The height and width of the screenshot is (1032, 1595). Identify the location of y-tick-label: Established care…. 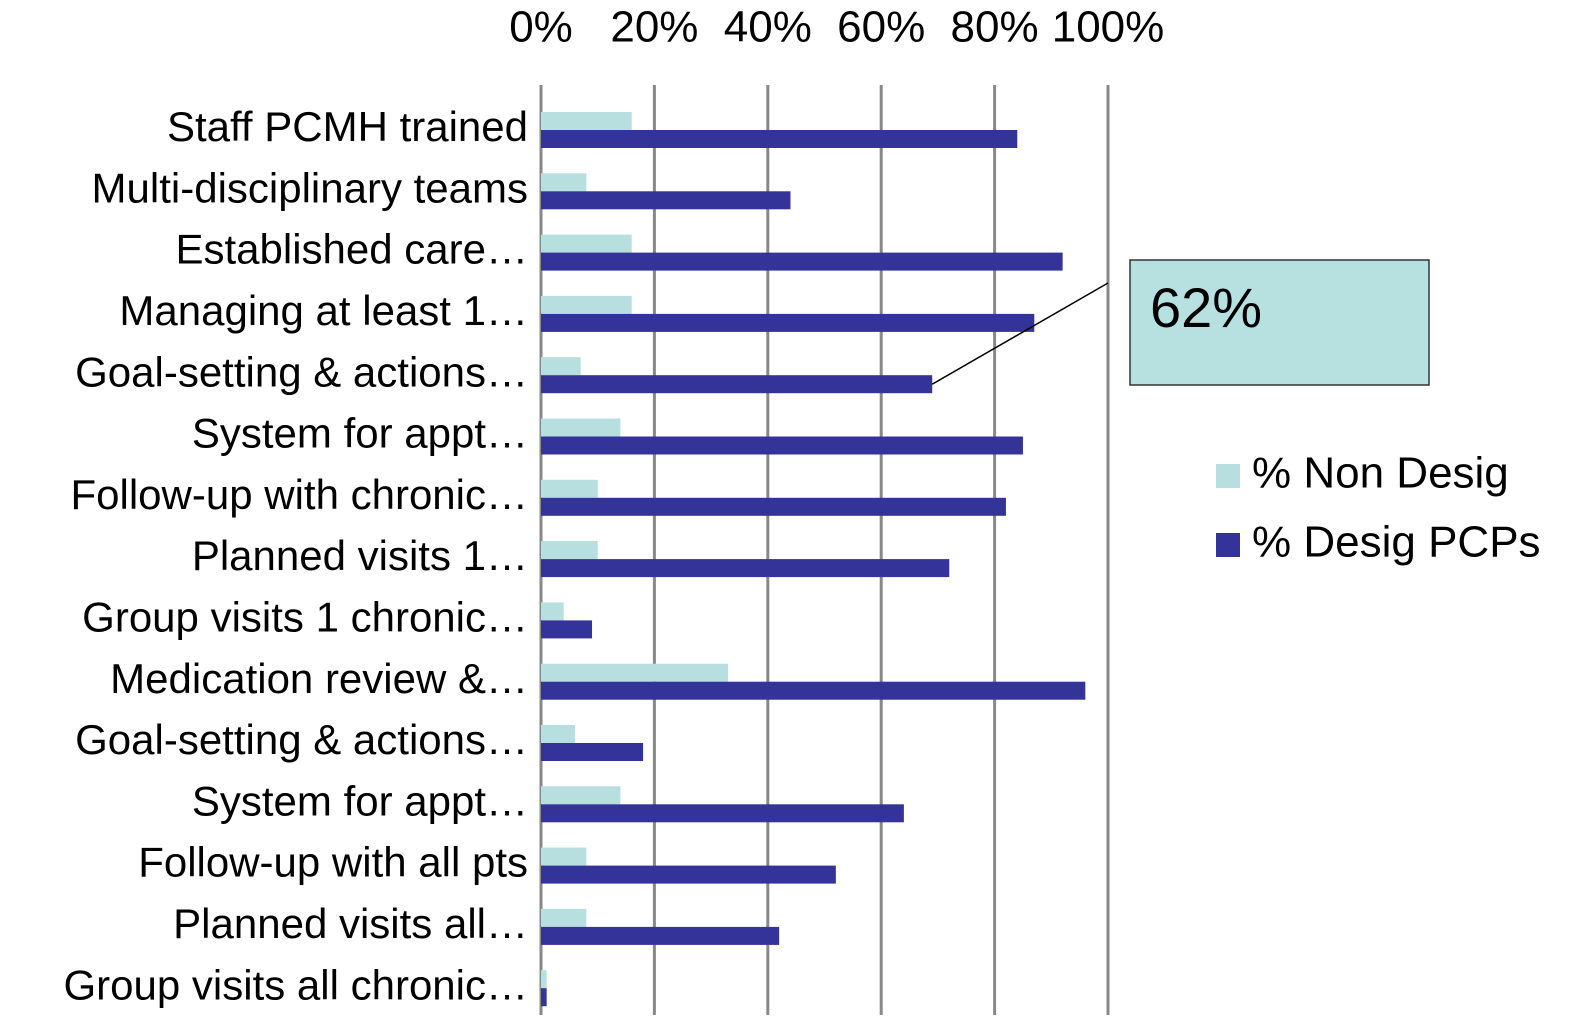
(351, 249).